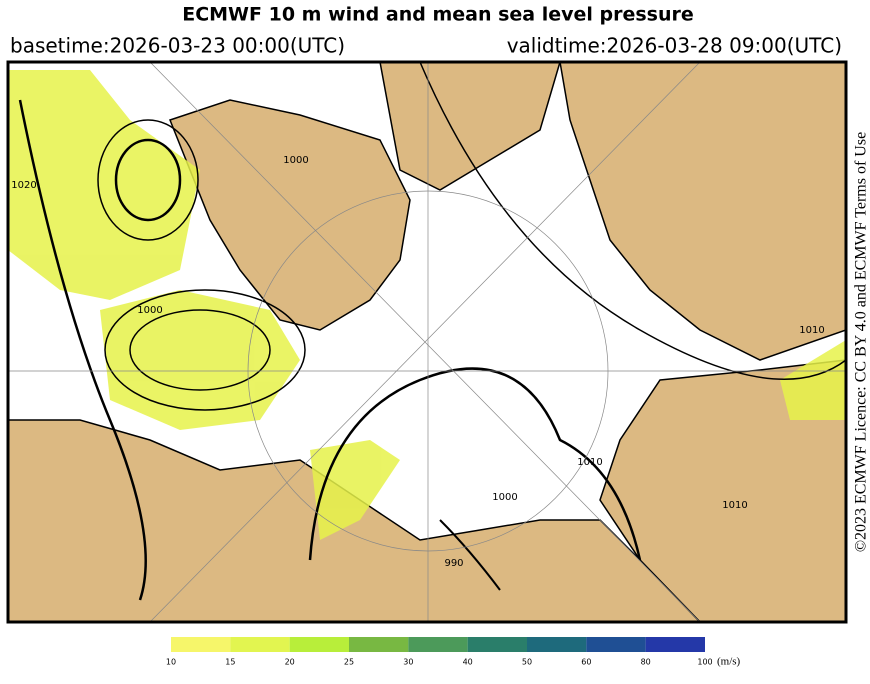 The height and width of the screenshot is (684, 870). What do you see at coordinates (453, 563) in the screenshot?
I see `contour-label: 990` at bounding box center [453, 563].